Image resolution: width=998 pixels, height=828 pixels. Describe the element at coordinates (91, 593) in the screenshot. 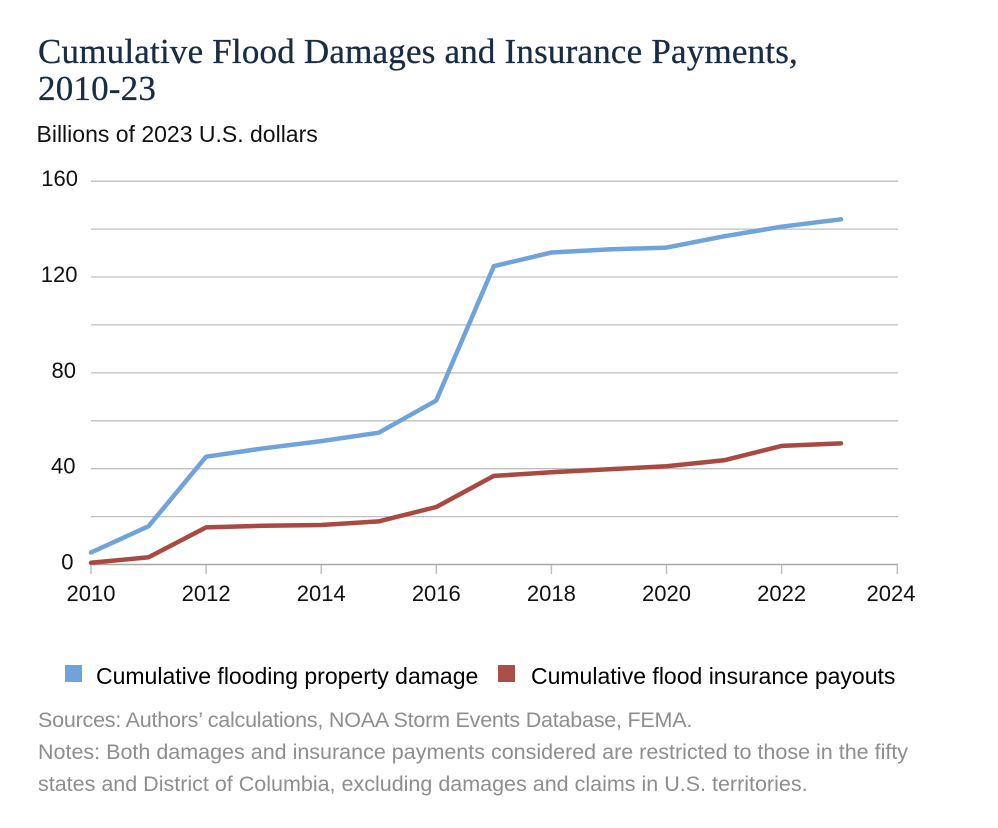

I see `svg-text: 2010` at that location.